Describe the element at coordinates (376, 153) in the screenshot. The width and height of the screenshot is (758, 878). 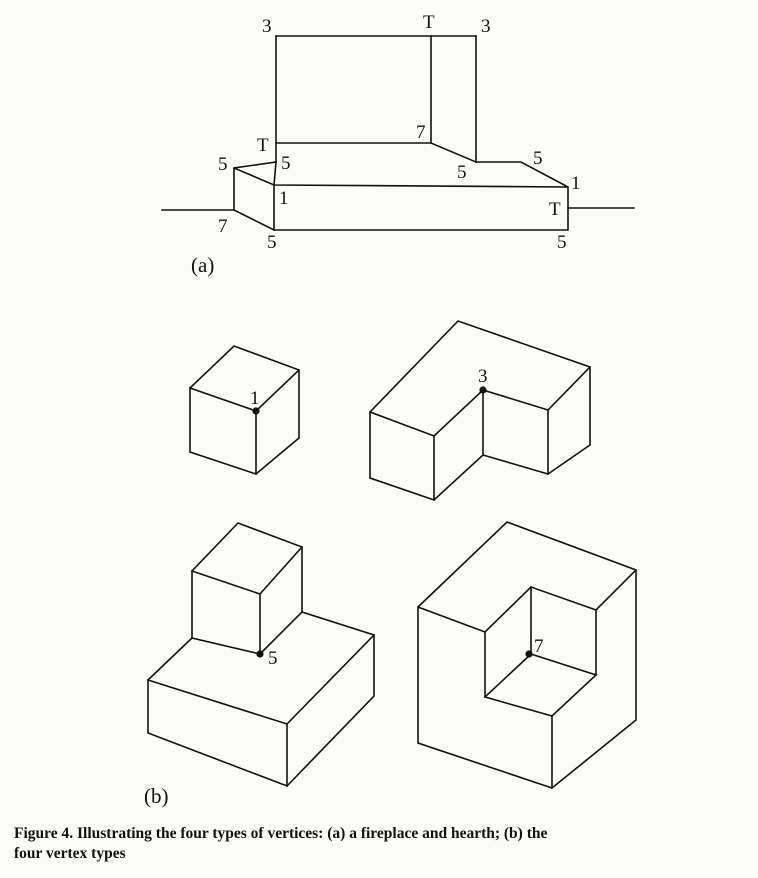
I see `fireplace-opening-edge` at that location.